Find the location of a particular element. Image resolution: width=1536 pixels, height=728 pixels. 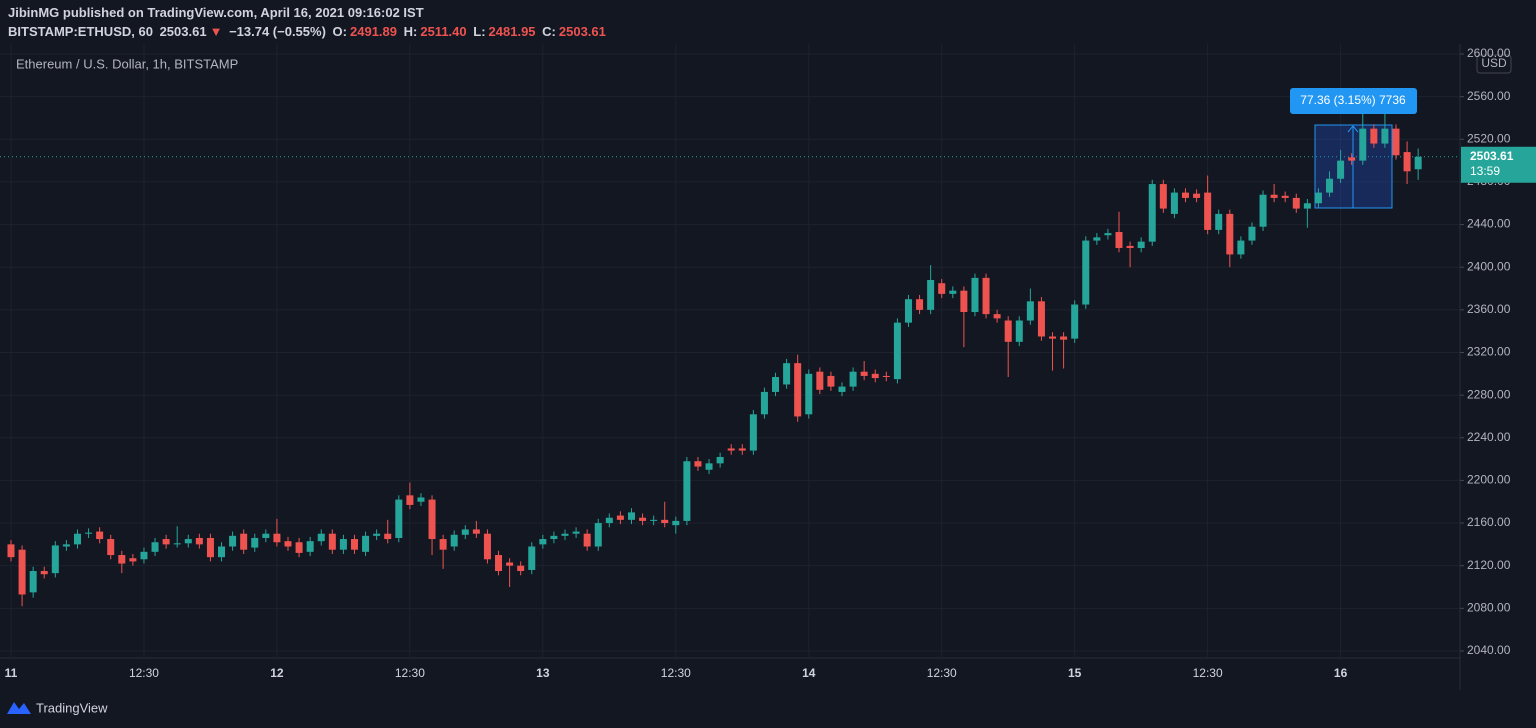

y-tick-label: 2200.00 is located at coordinates (1489, 480).